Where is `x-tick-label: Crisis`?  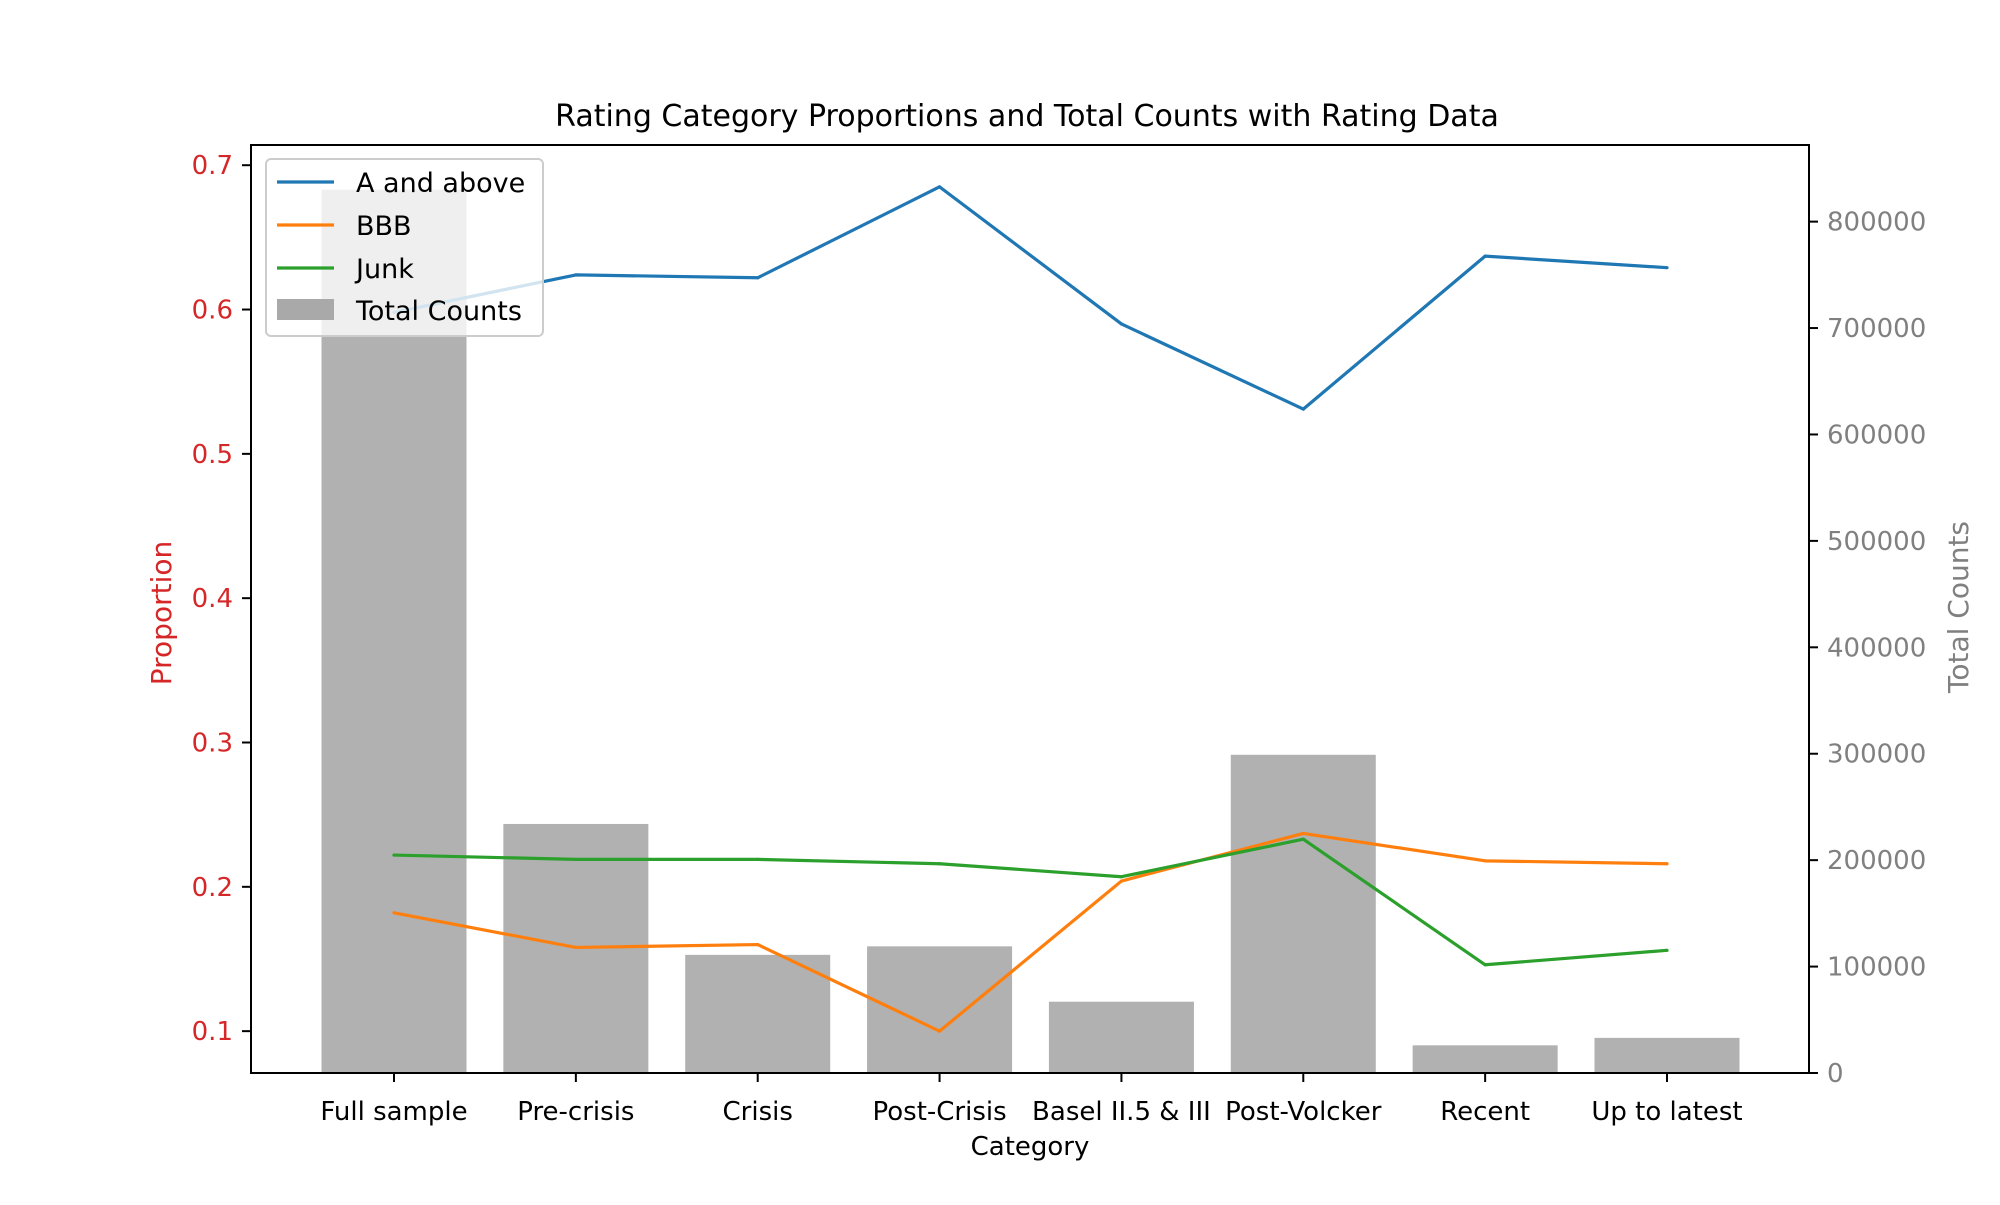
x-tick-label: Crisis is located at coordinates (758, 1112).